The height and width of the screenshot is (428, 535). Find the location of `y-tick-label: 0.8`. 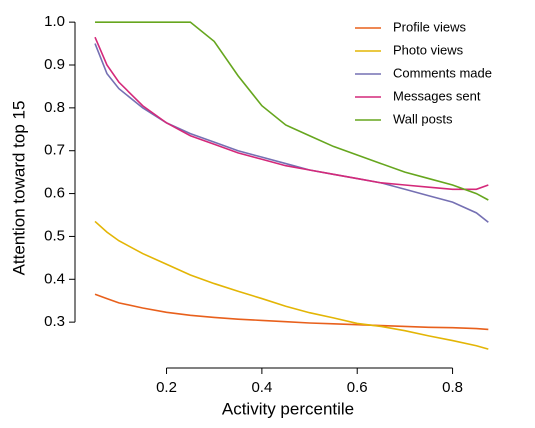

y-tick-label: 0.8 is located at coordinates (54, 107).